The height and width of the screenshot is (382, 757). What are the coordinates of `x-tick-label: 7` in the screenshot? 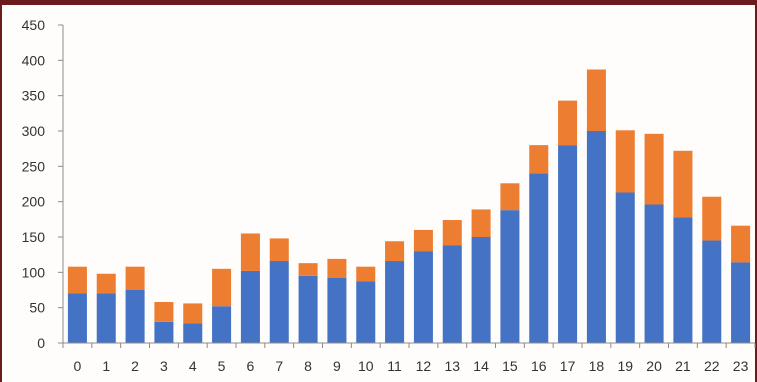 It's located at (279, 366).